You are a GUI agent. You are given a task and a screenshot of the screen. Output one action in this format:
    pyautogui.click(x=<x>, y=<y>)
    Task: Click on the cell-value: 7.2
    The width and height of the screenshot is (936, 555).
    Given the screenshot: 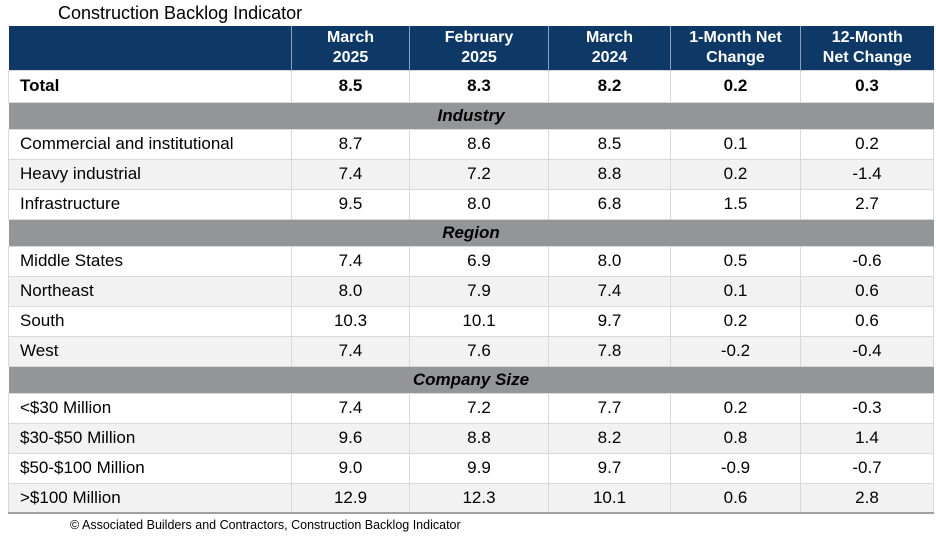 What is the action you would take?
    pyautogui.click(x=479, y=174)
    